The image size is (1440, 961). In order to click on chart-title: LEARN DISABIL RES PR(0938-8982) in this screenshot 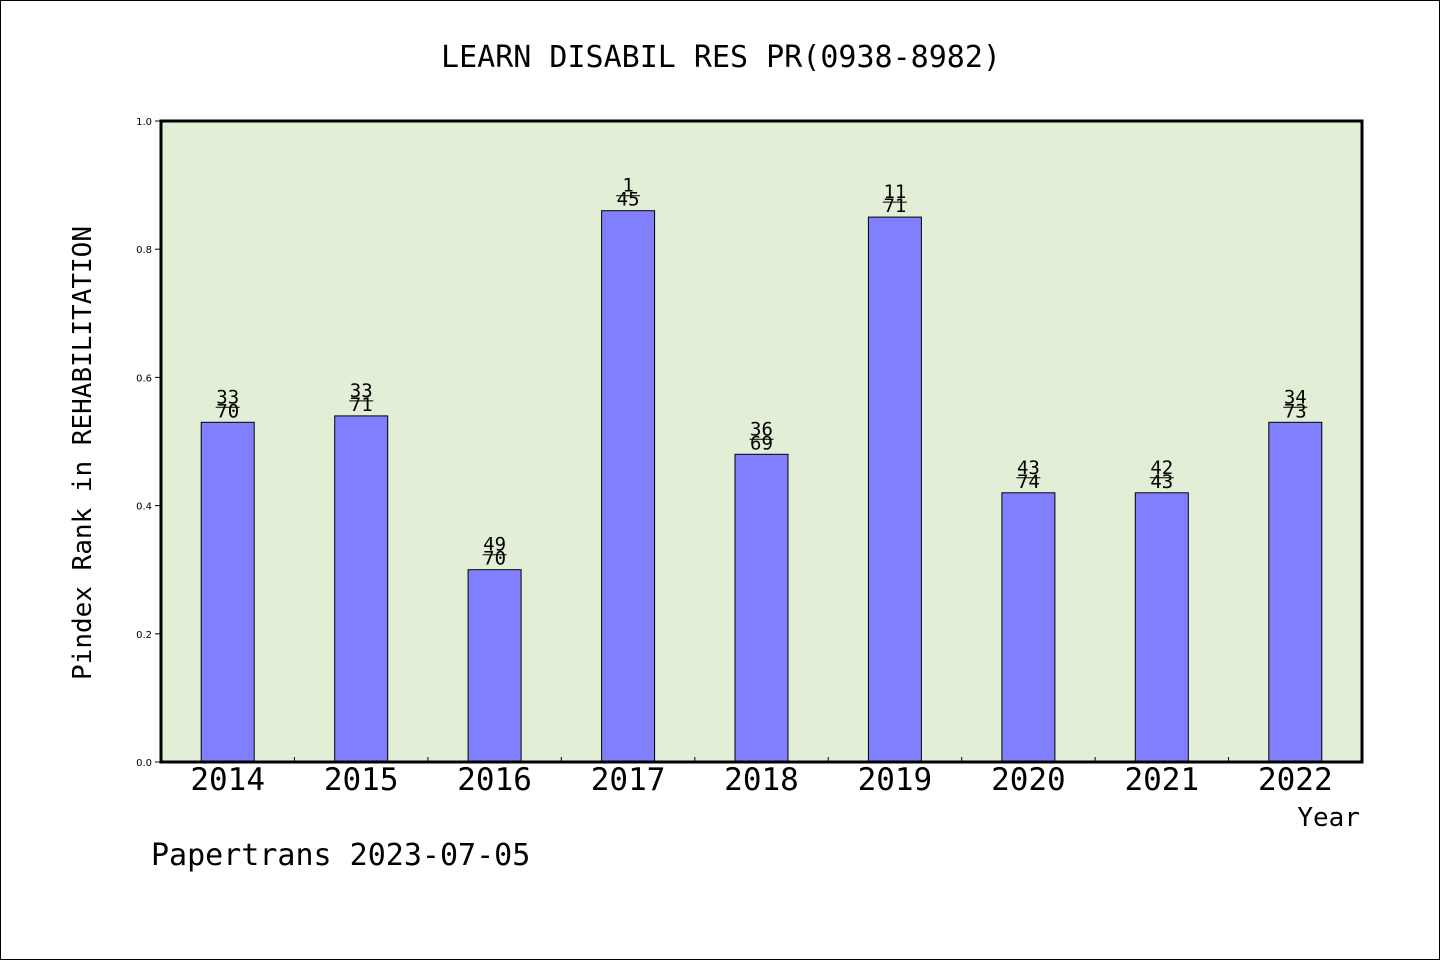, I will do `click(721, 57)`.